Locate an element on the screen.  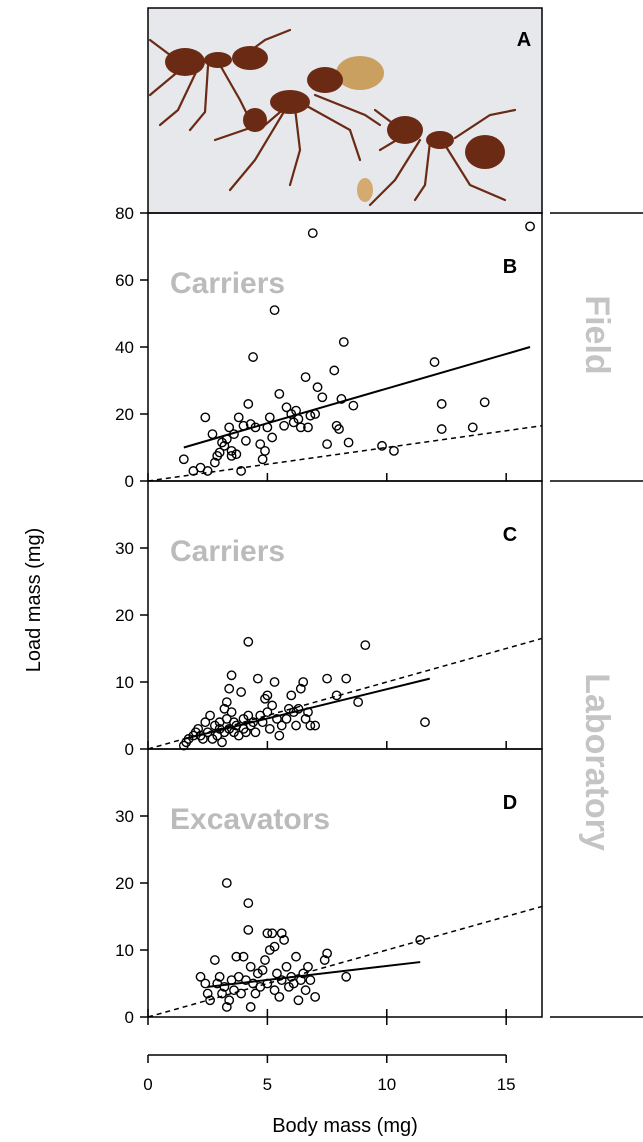
y-tick-label: 60 is located at coordinates (124, 280).